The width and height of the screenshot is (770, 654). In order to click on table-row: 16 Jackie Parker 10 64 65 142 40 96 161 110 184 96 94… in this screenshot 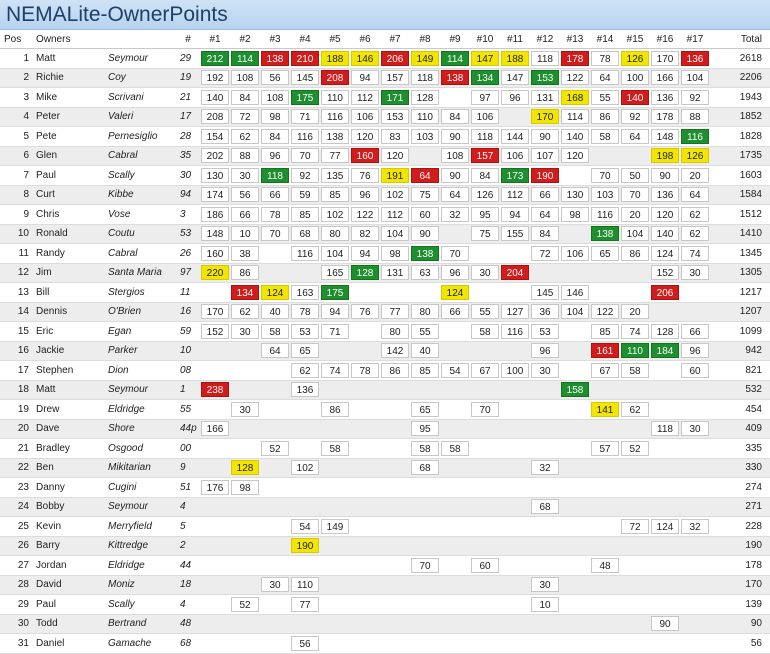, I will do `click(385, 351)`.